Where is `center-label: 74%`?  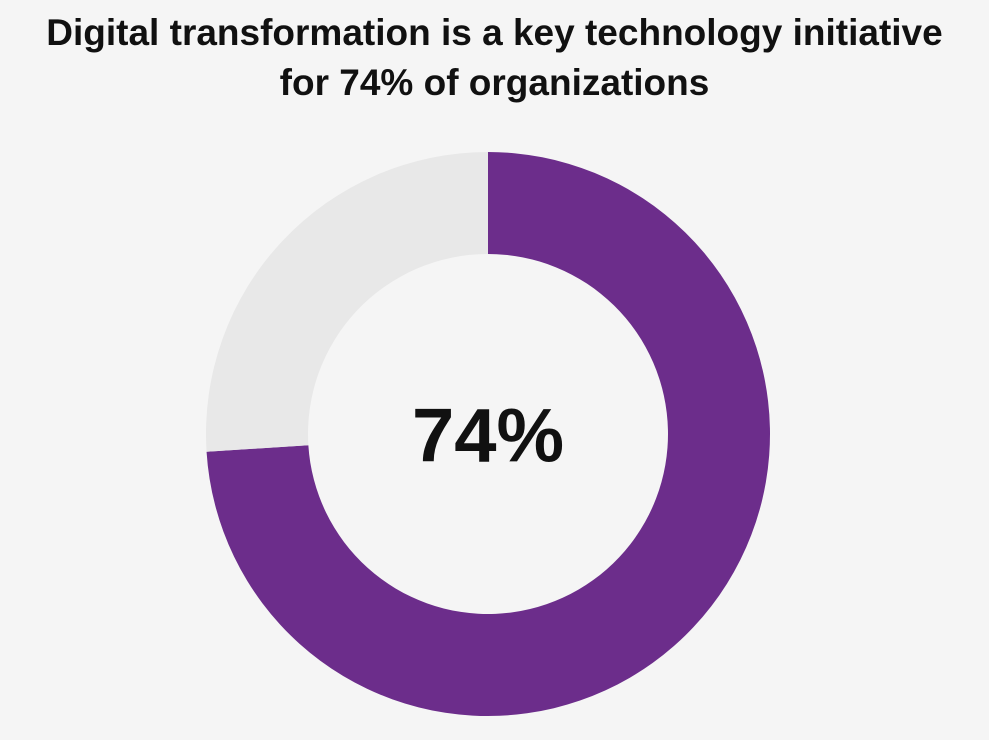 center-label: 74% is located at coordinates (488, 436).